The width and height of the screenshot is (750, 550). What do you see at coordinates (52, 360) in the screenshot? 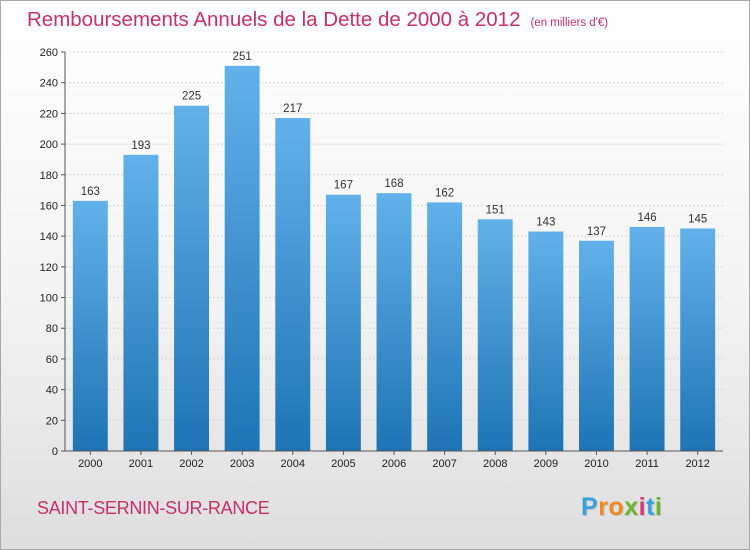
I see `y-tick-label: 60` at bounding box center [52, 360].